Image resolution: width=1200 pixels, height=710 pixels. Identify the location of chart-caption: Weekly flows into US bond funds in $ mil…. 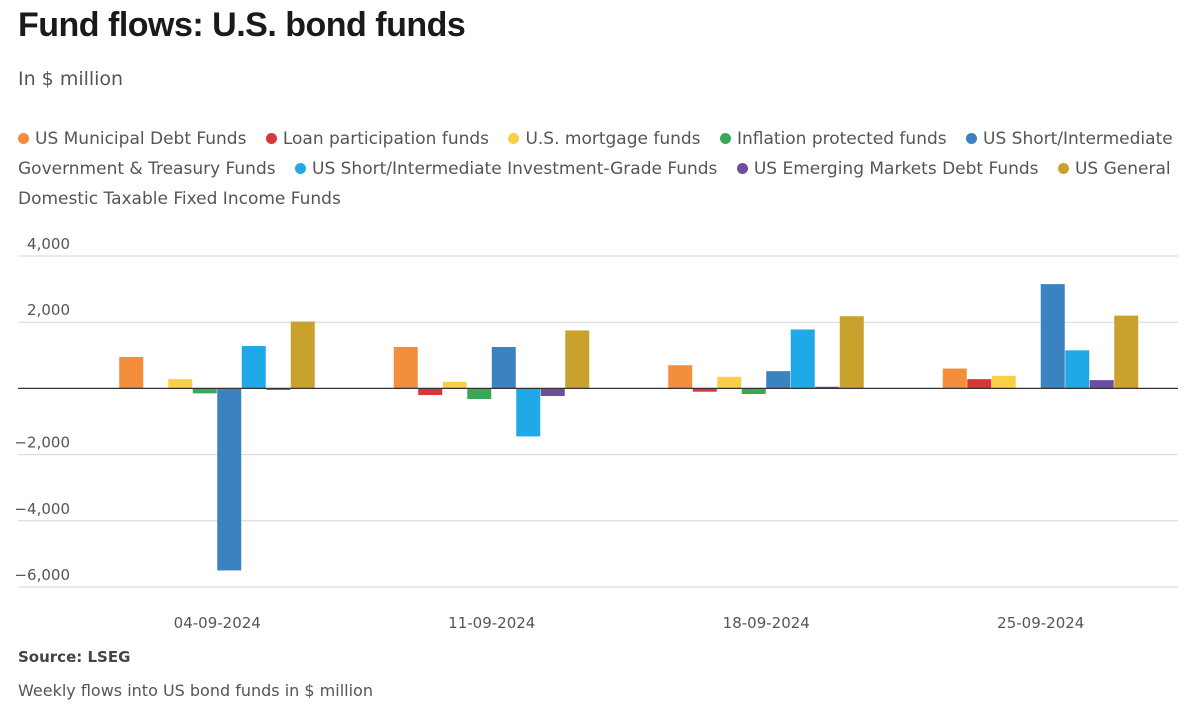
(195, 690).